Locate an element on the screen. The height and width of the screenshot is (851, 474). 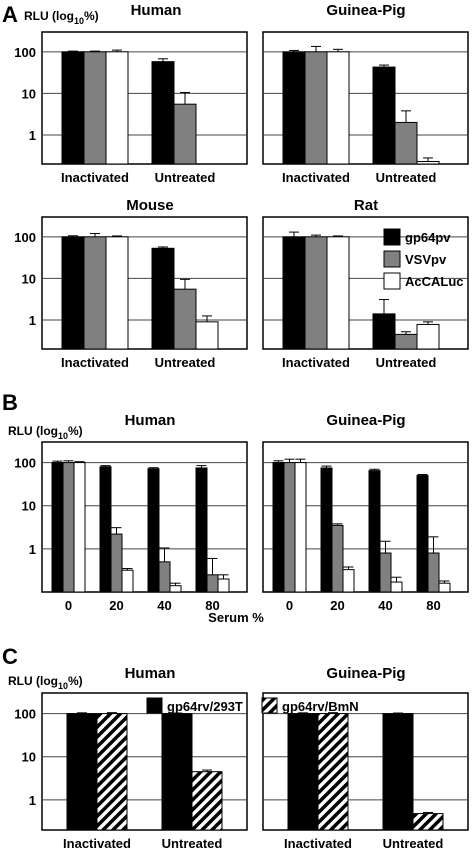
x-axis-label-b: Serum % is located at coordinates (236, 617).